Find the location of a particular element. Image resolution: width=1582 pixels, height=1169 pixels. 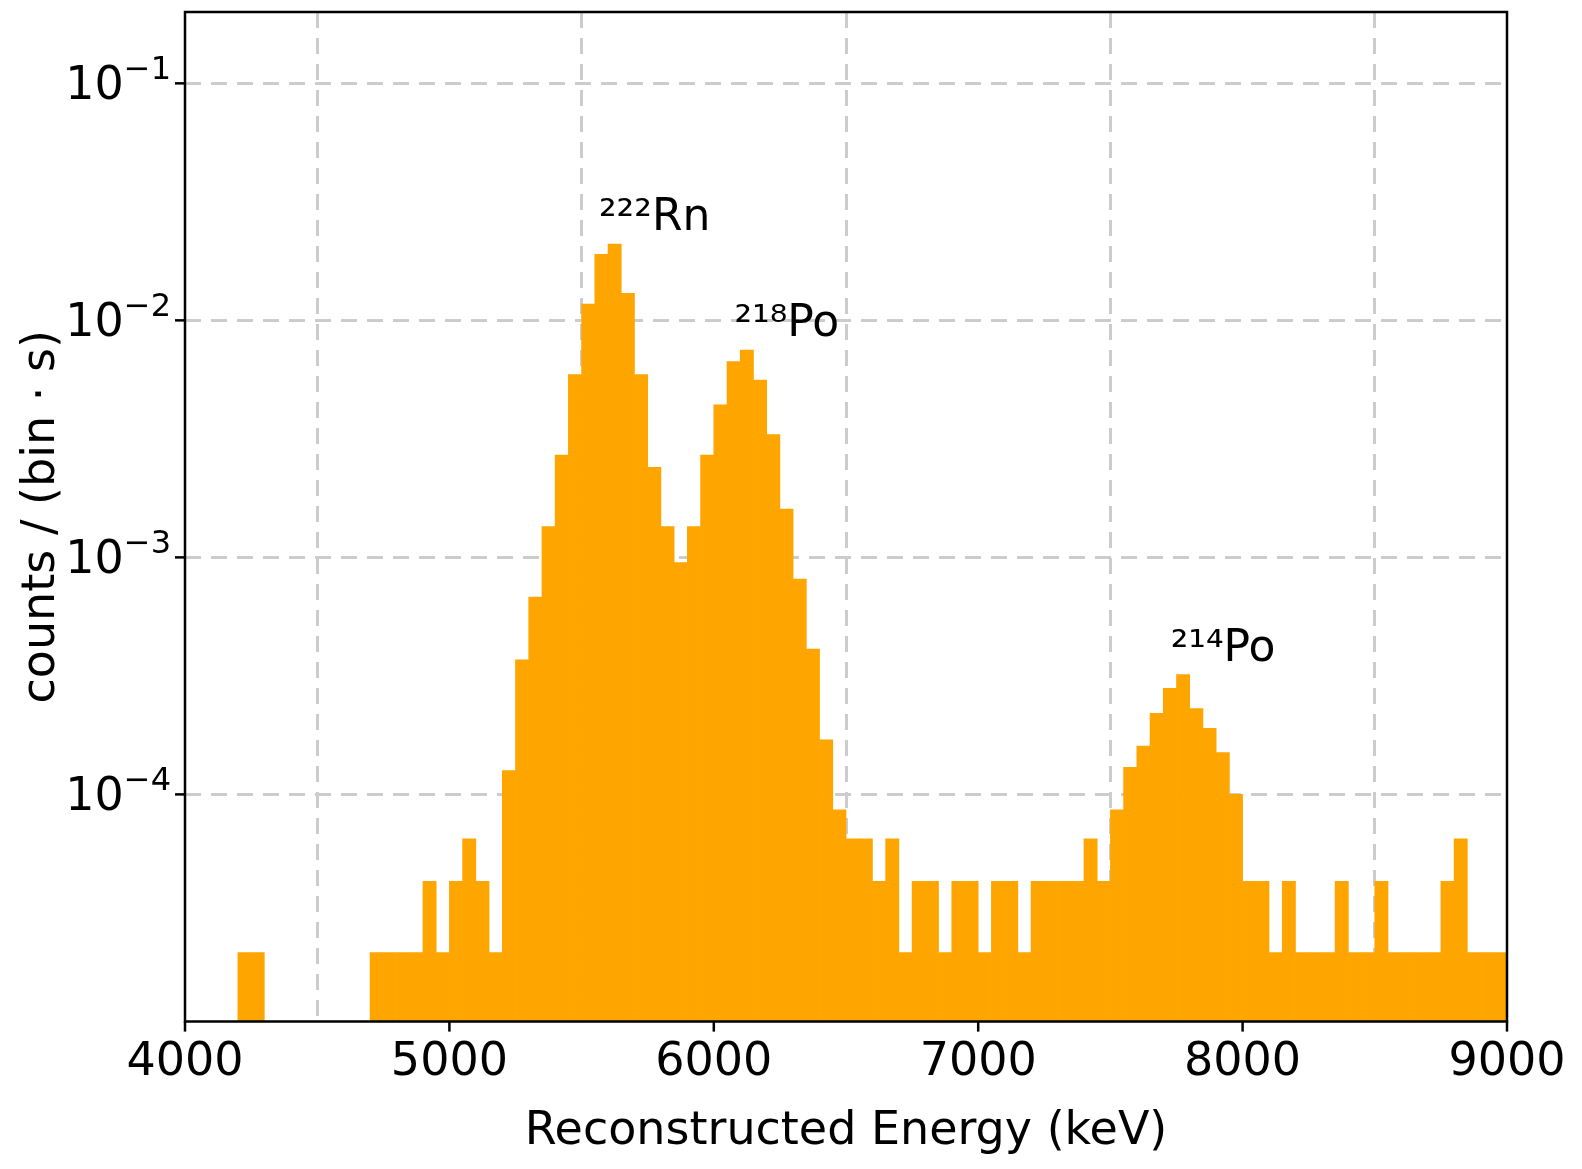

x-tick-label: 5000 is located at coordinates (449, 1059).